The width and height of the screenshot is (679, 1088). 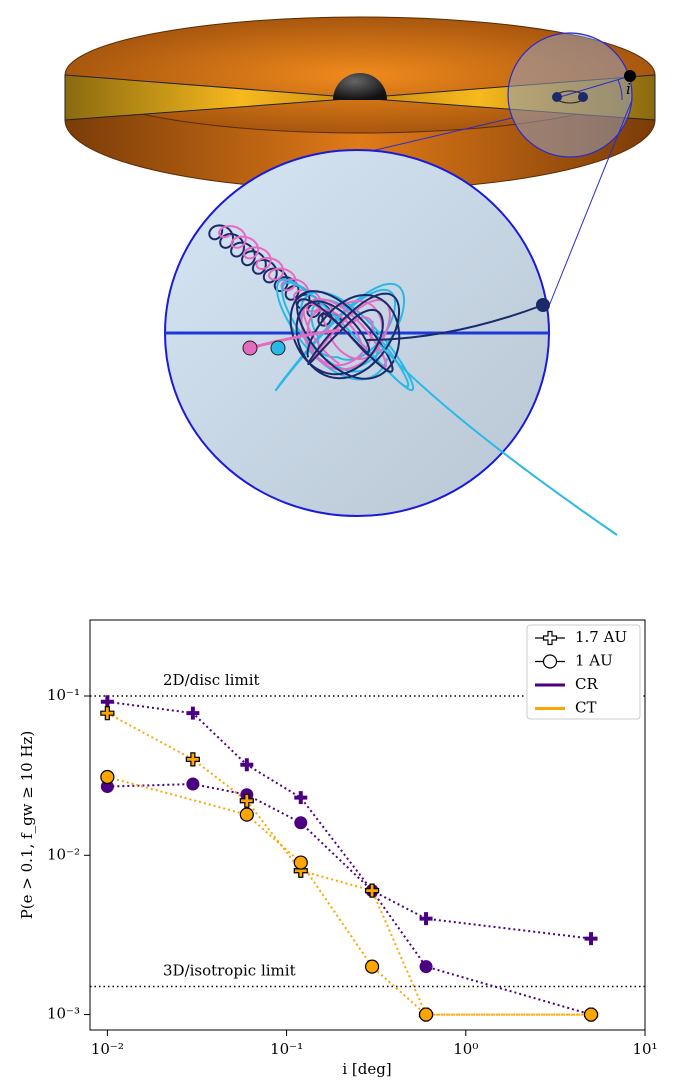 I want to click on black-hole, so click(x=360, y=86).